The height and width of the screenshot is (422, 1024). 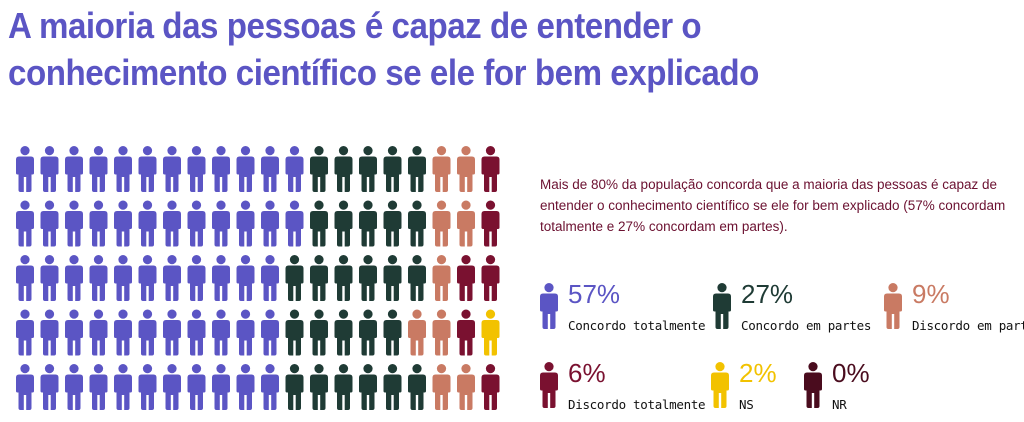 I want to click on legend-pct: 9%, so click(x=931, y=294).